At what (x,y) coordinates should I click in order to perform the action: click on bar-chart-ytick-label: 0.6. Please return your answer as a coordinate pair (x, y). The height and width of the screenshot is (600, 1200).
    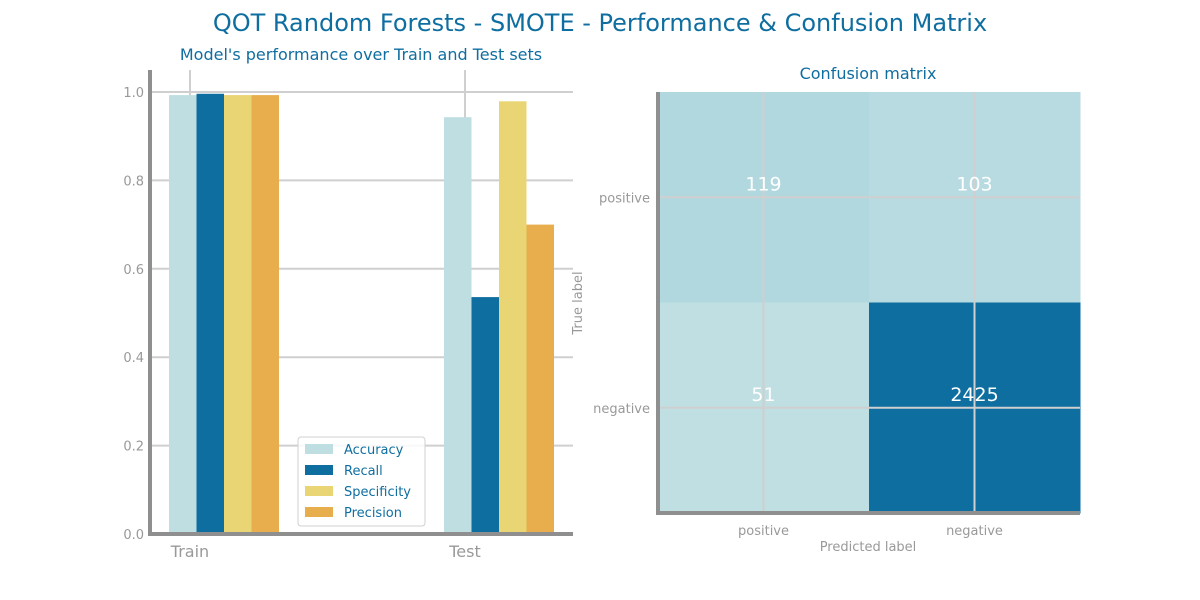
    Looking at the image, I should click on (133, 270).